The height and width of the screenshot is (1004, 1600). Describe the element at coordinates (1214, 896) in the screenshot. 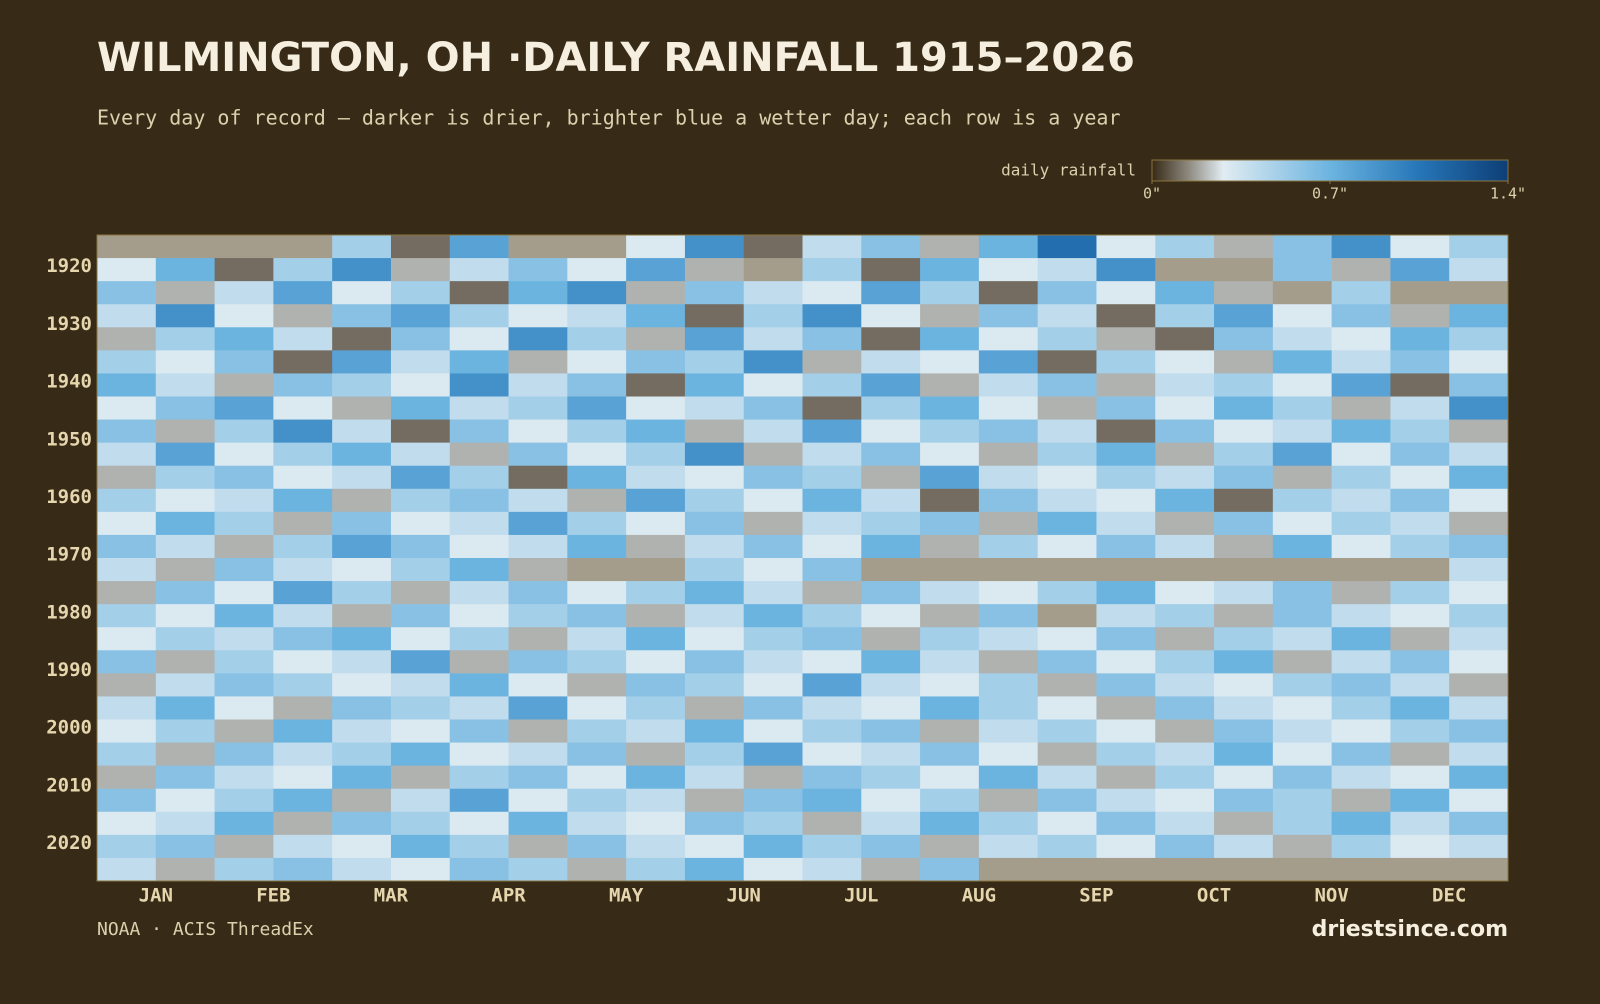

I see `x-tick-label: OCT` at that location.